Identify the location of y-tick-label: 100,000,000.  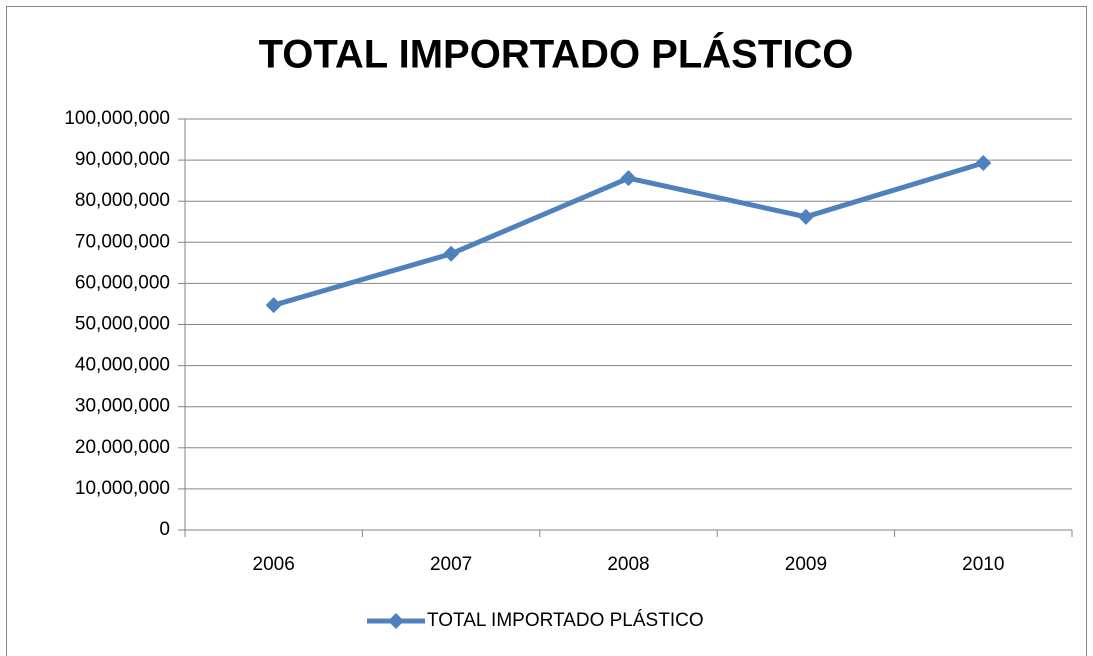
(117, 118).